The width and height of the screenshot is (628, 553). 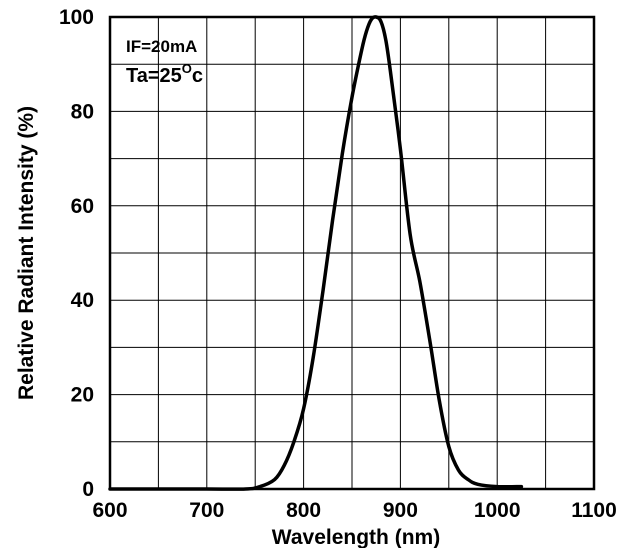 What do you see at coordinates (88, 489) in the screenshot?
I see `y-tick-label: 0` at bounding box center [88, 489].